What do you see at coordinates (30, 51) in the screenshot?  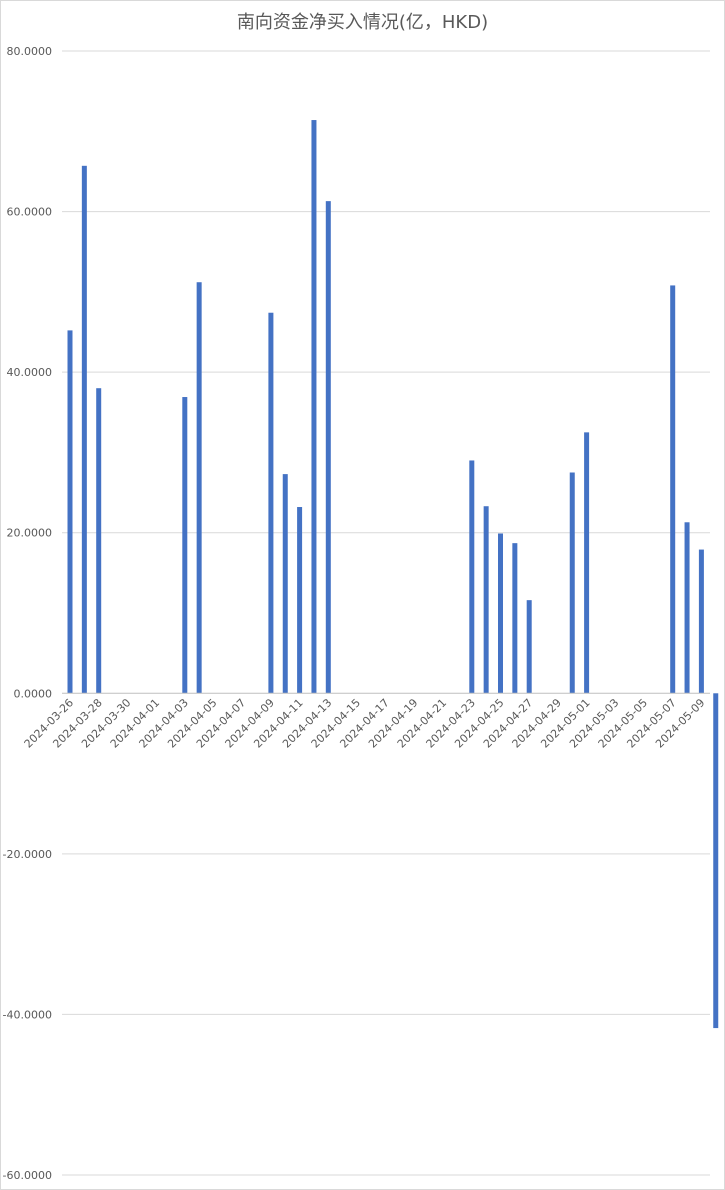 I see `y-tick-label: 80.0000` at bounding box center [30, 51].